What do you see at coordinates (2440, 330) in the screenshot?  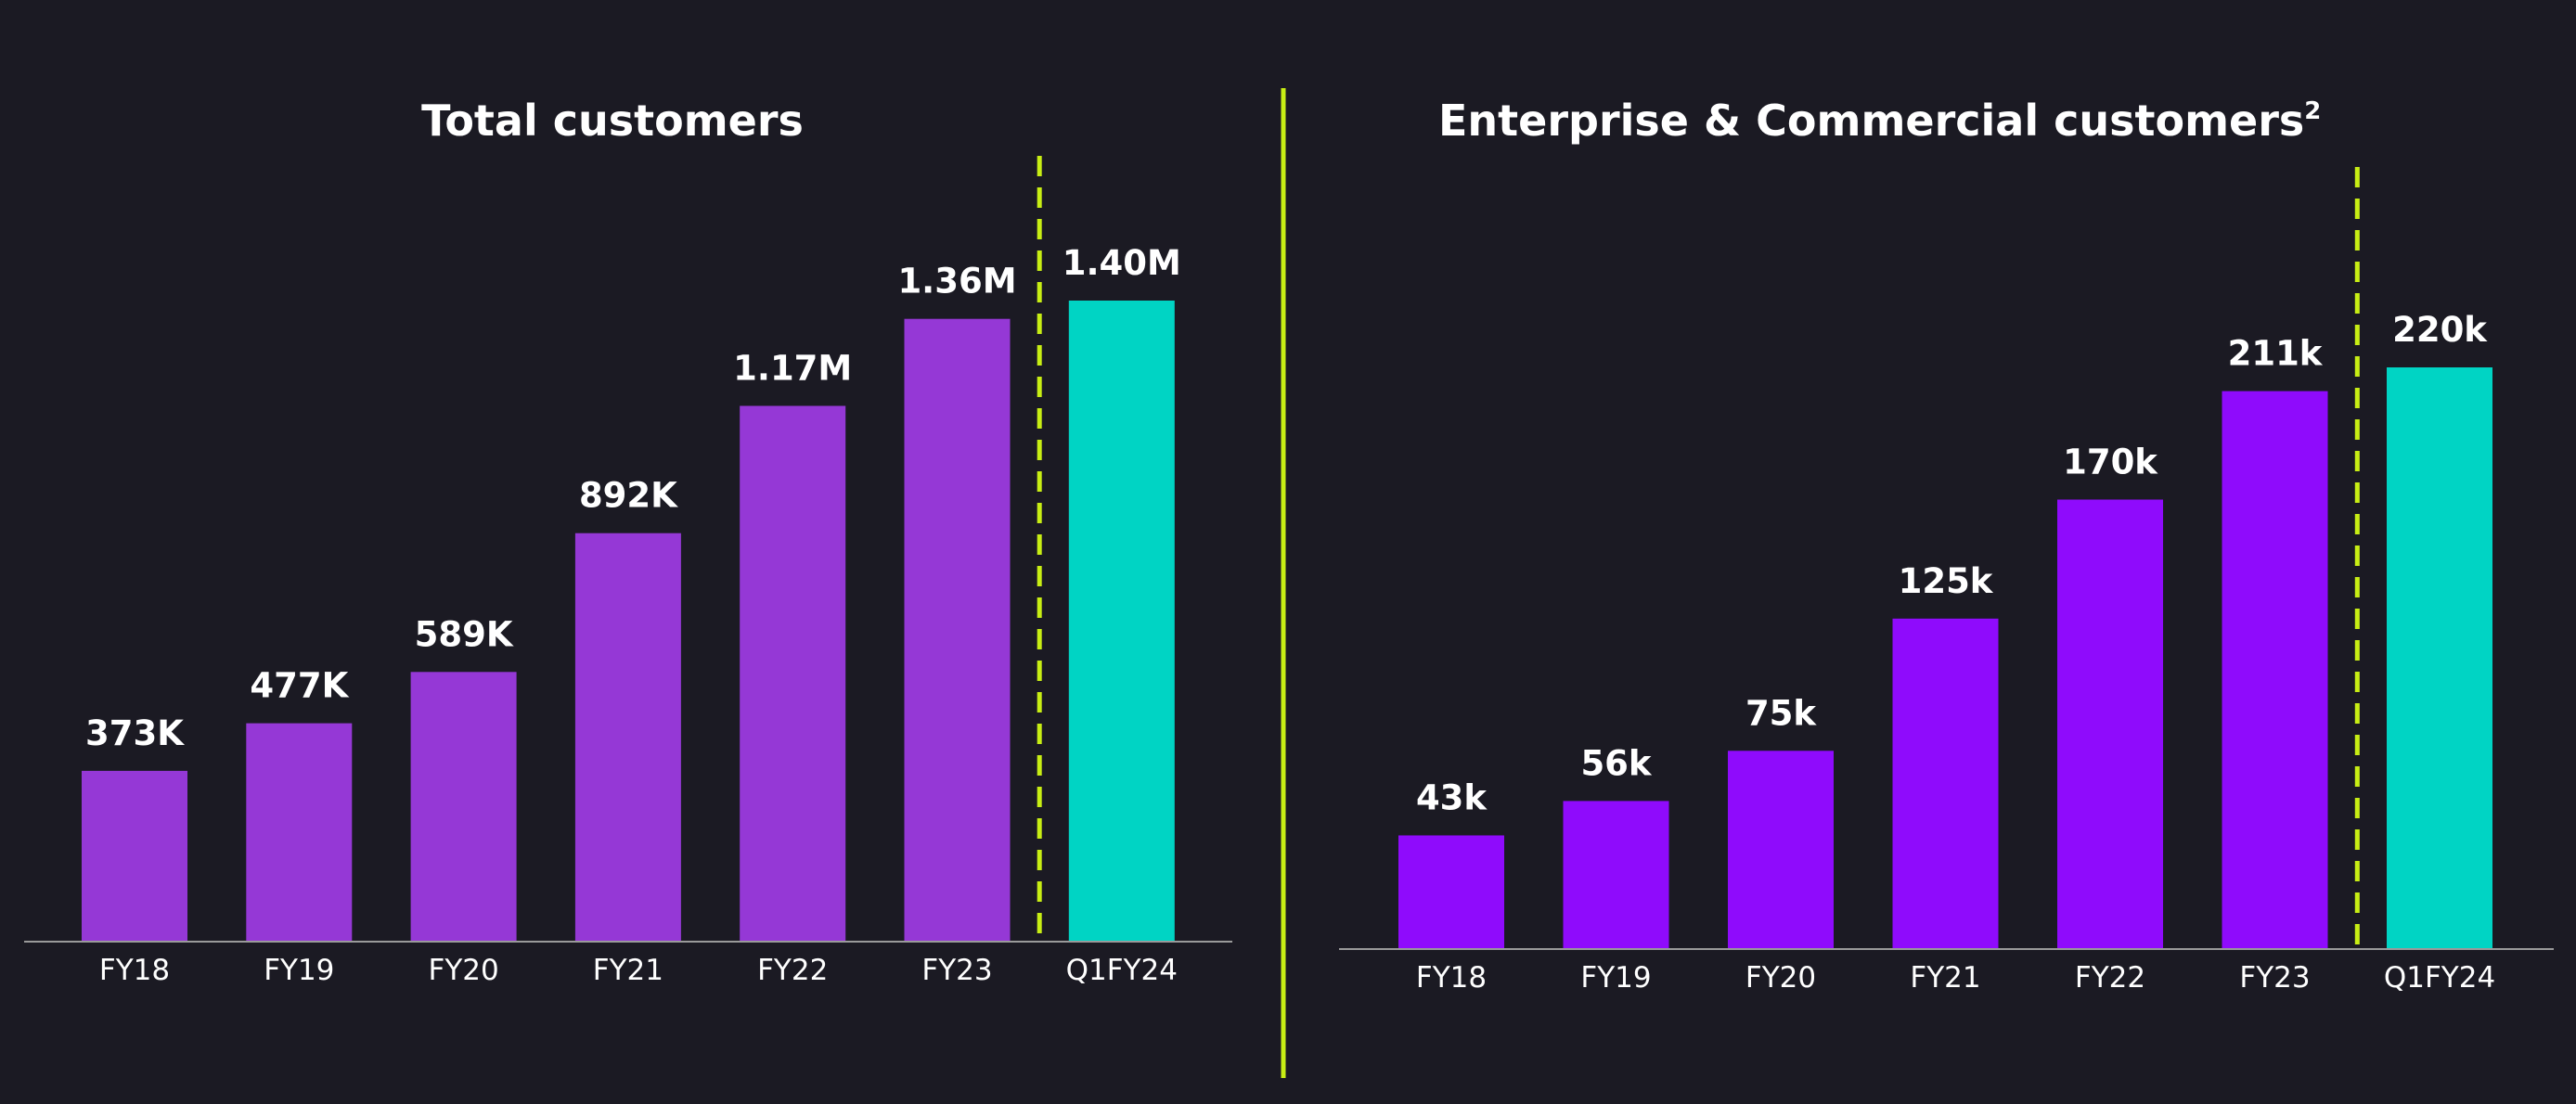 I see `data-label: 220k` at bounding box center [2440, 330].